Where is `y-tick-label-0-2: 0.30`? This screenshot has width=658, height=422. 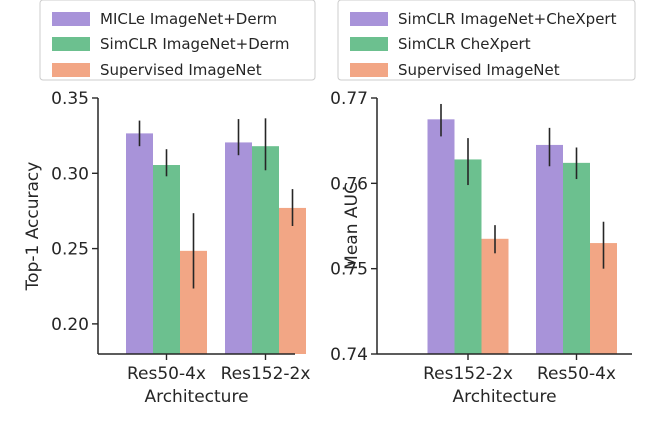 y-tick-label-0-2: 0.30 is located at coordinates (70, 174).